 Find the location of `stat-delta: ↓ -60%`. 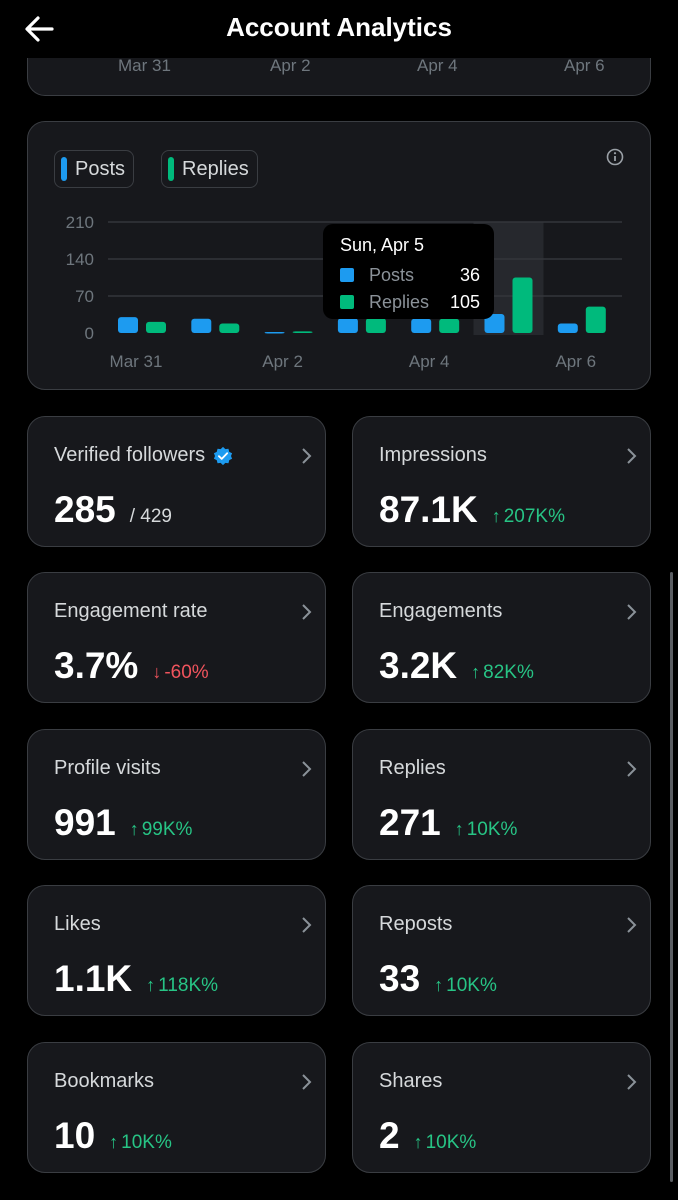

stat-delta: ↓ -60% is located at coordinates (180, 673).